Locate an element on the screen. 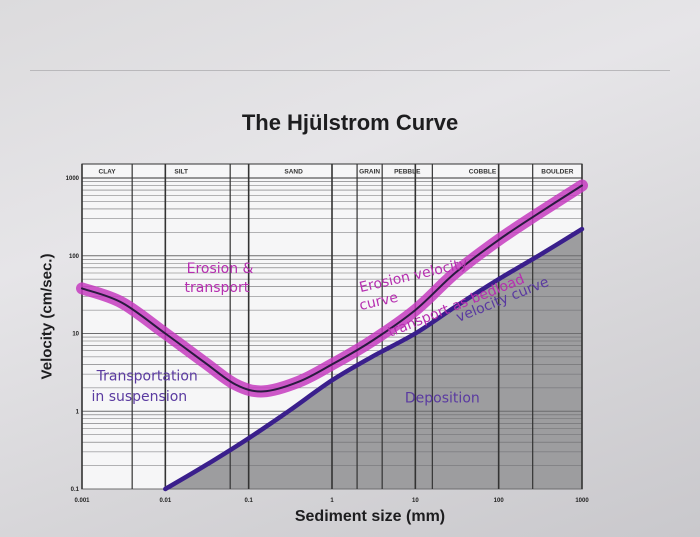 This screenshot has width=700, height=537. x-axis-ticks: 0.001 0.01 0.1 1 10 100 1000 is located at coordinates (331, 501).